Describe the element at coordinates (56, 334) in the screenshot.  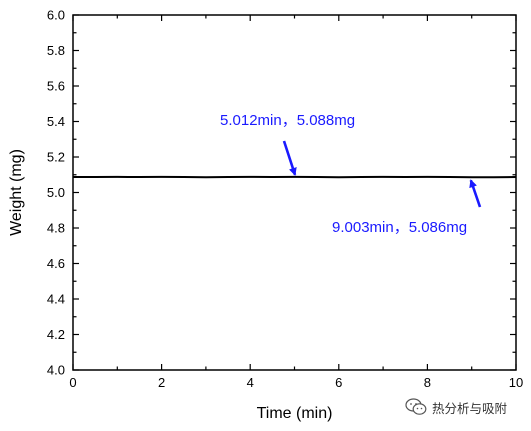
I see `y-tick-label: 4.2` at that location.